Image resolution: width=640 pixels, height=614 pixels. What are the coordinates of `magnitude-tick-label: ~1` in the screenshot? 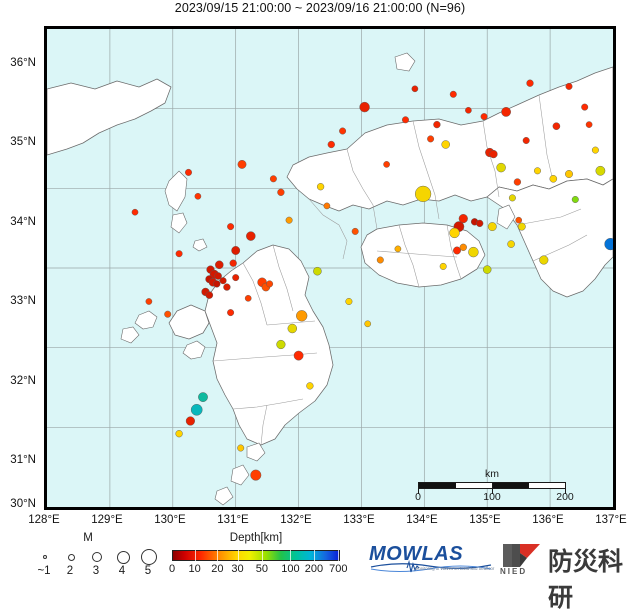 It's located at (44, 571).